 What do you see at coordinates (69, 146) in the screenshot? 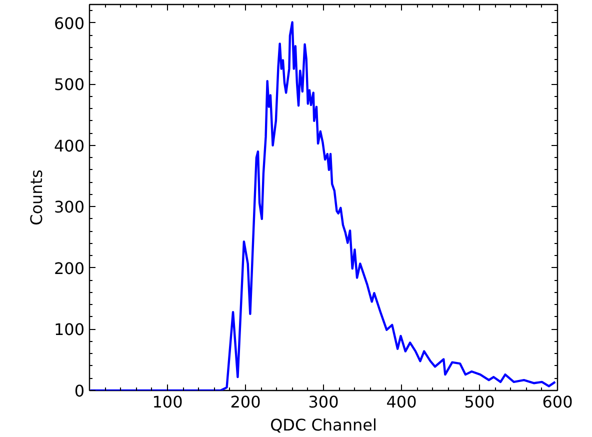
I see `y-tick-label: 400` at bounding box center [69, 146].